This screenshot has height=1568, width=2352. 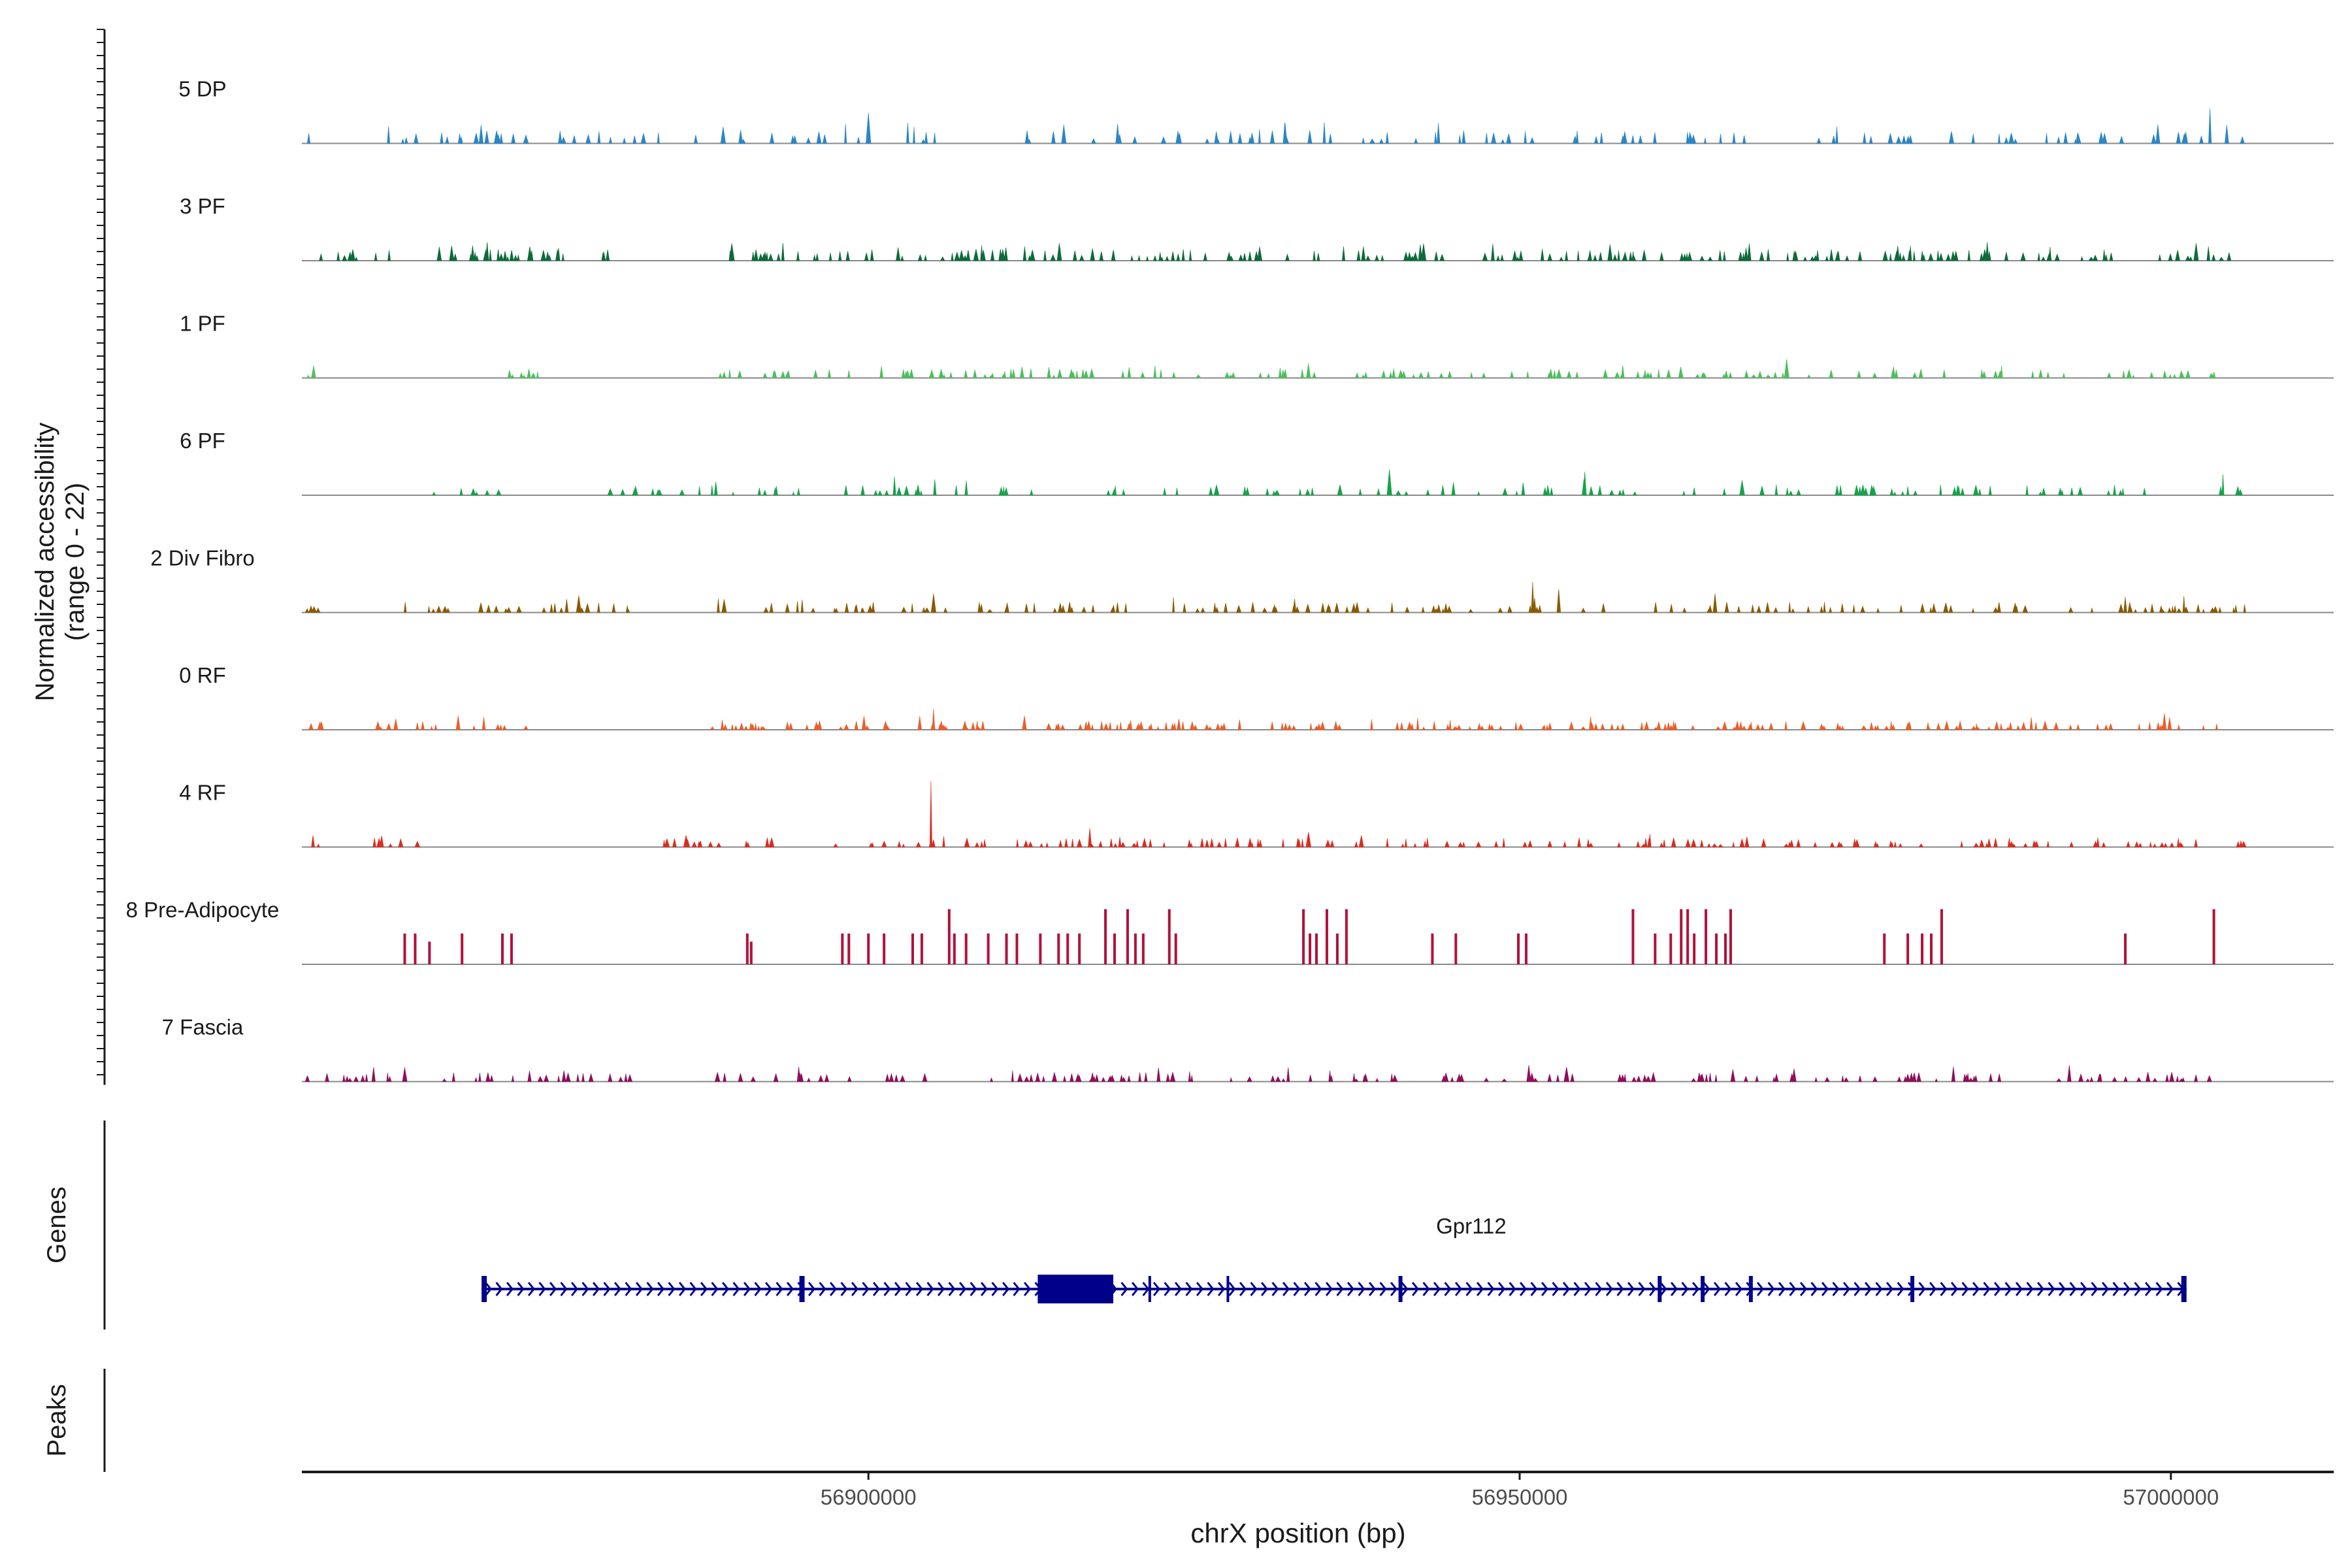 What do you see at coordinates (1400, 1289) in the screenshot?
I see `gene-exon` at bounding box center [1400, 1289].